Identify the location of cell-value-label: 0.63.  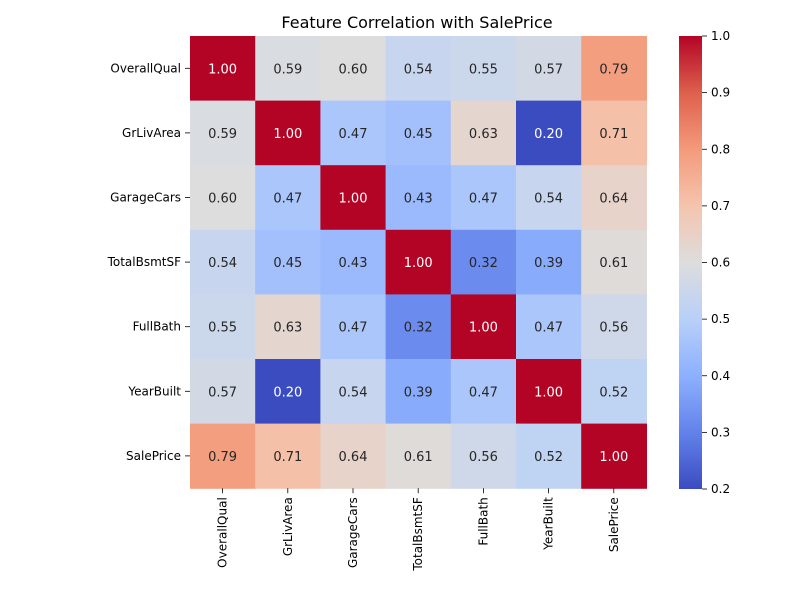
(483, 134).